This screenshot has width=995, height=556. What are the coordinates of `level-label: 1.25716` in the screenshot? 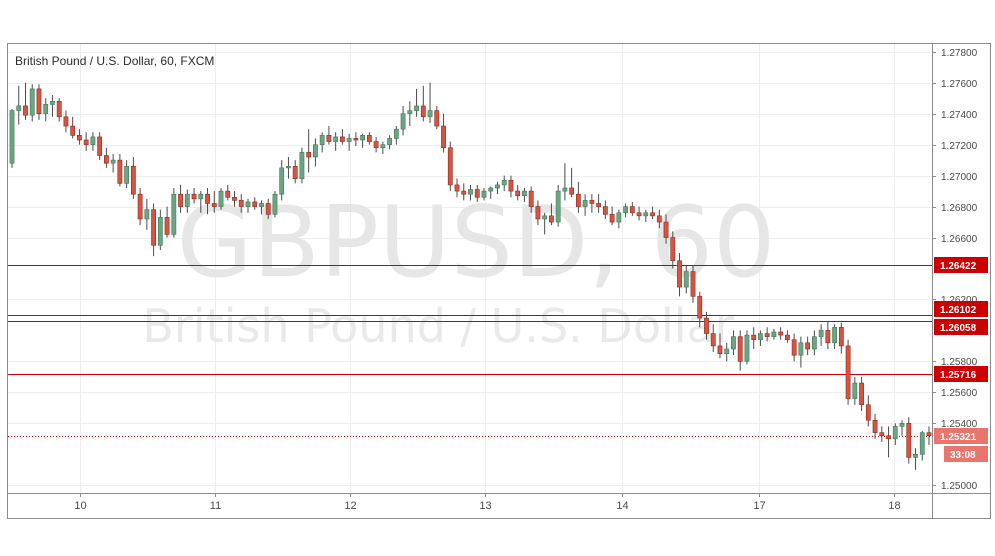 It's located at (961, 374).